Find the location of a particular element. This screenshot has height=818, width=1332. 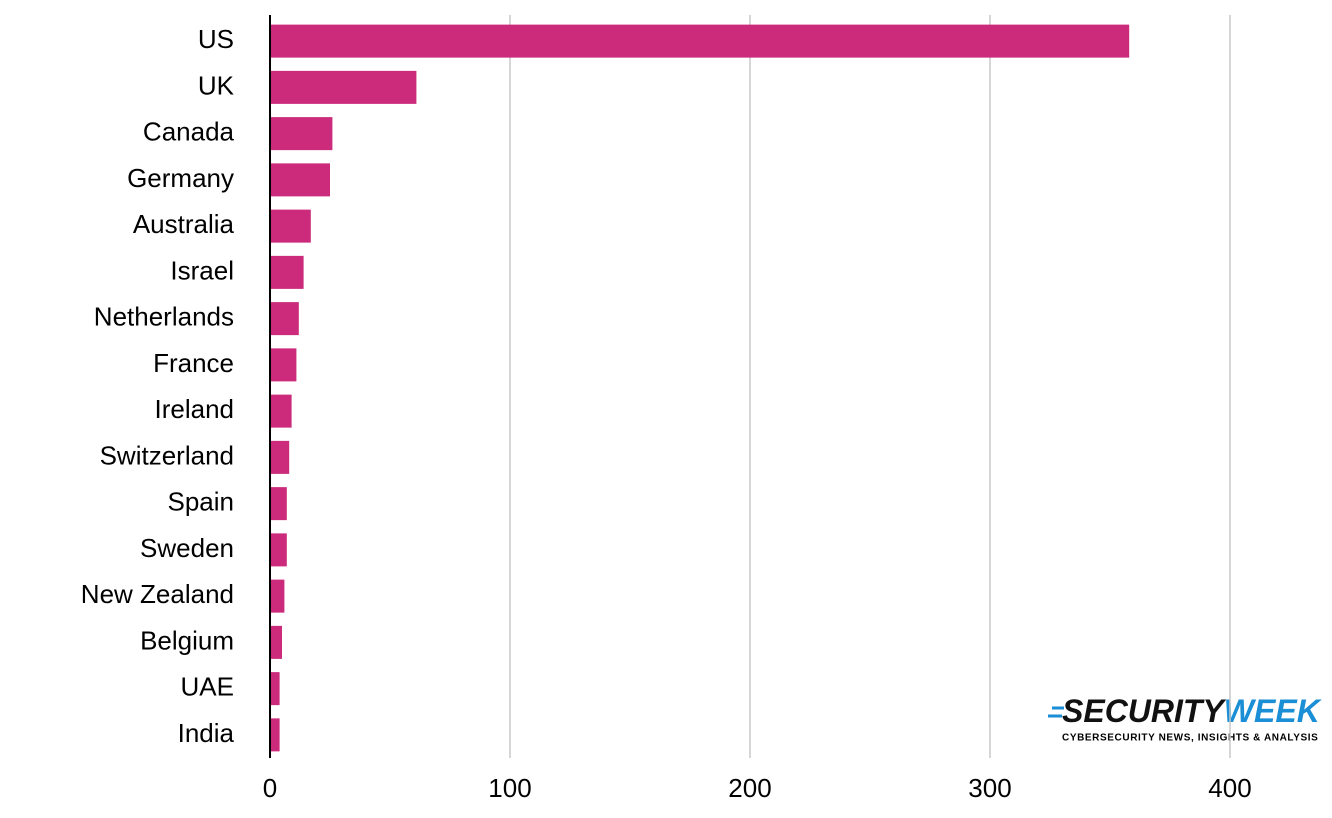

y-tick-label: India is located at coordinates (206, 733).